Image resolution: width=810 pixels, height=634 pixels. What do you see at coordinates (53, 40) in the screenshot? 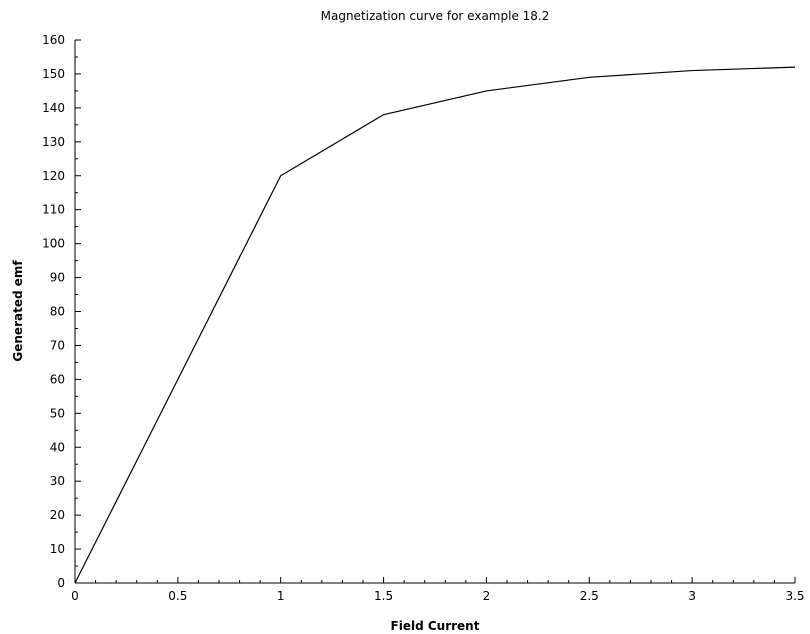
I see `y-tick-label: 160` at bounding box center [53, 40].